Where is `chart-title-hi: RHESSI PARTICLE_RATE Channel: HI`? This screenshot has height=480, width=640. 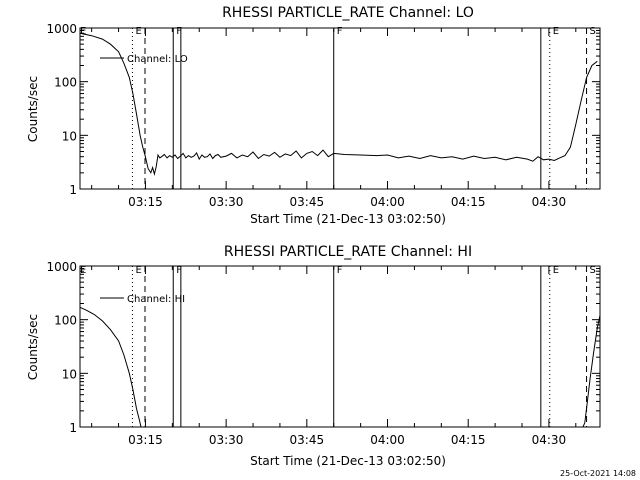 chart-title-hi: RHESSI PARTICLE_RATE Channel: HI is located at coordinates (348, 252).